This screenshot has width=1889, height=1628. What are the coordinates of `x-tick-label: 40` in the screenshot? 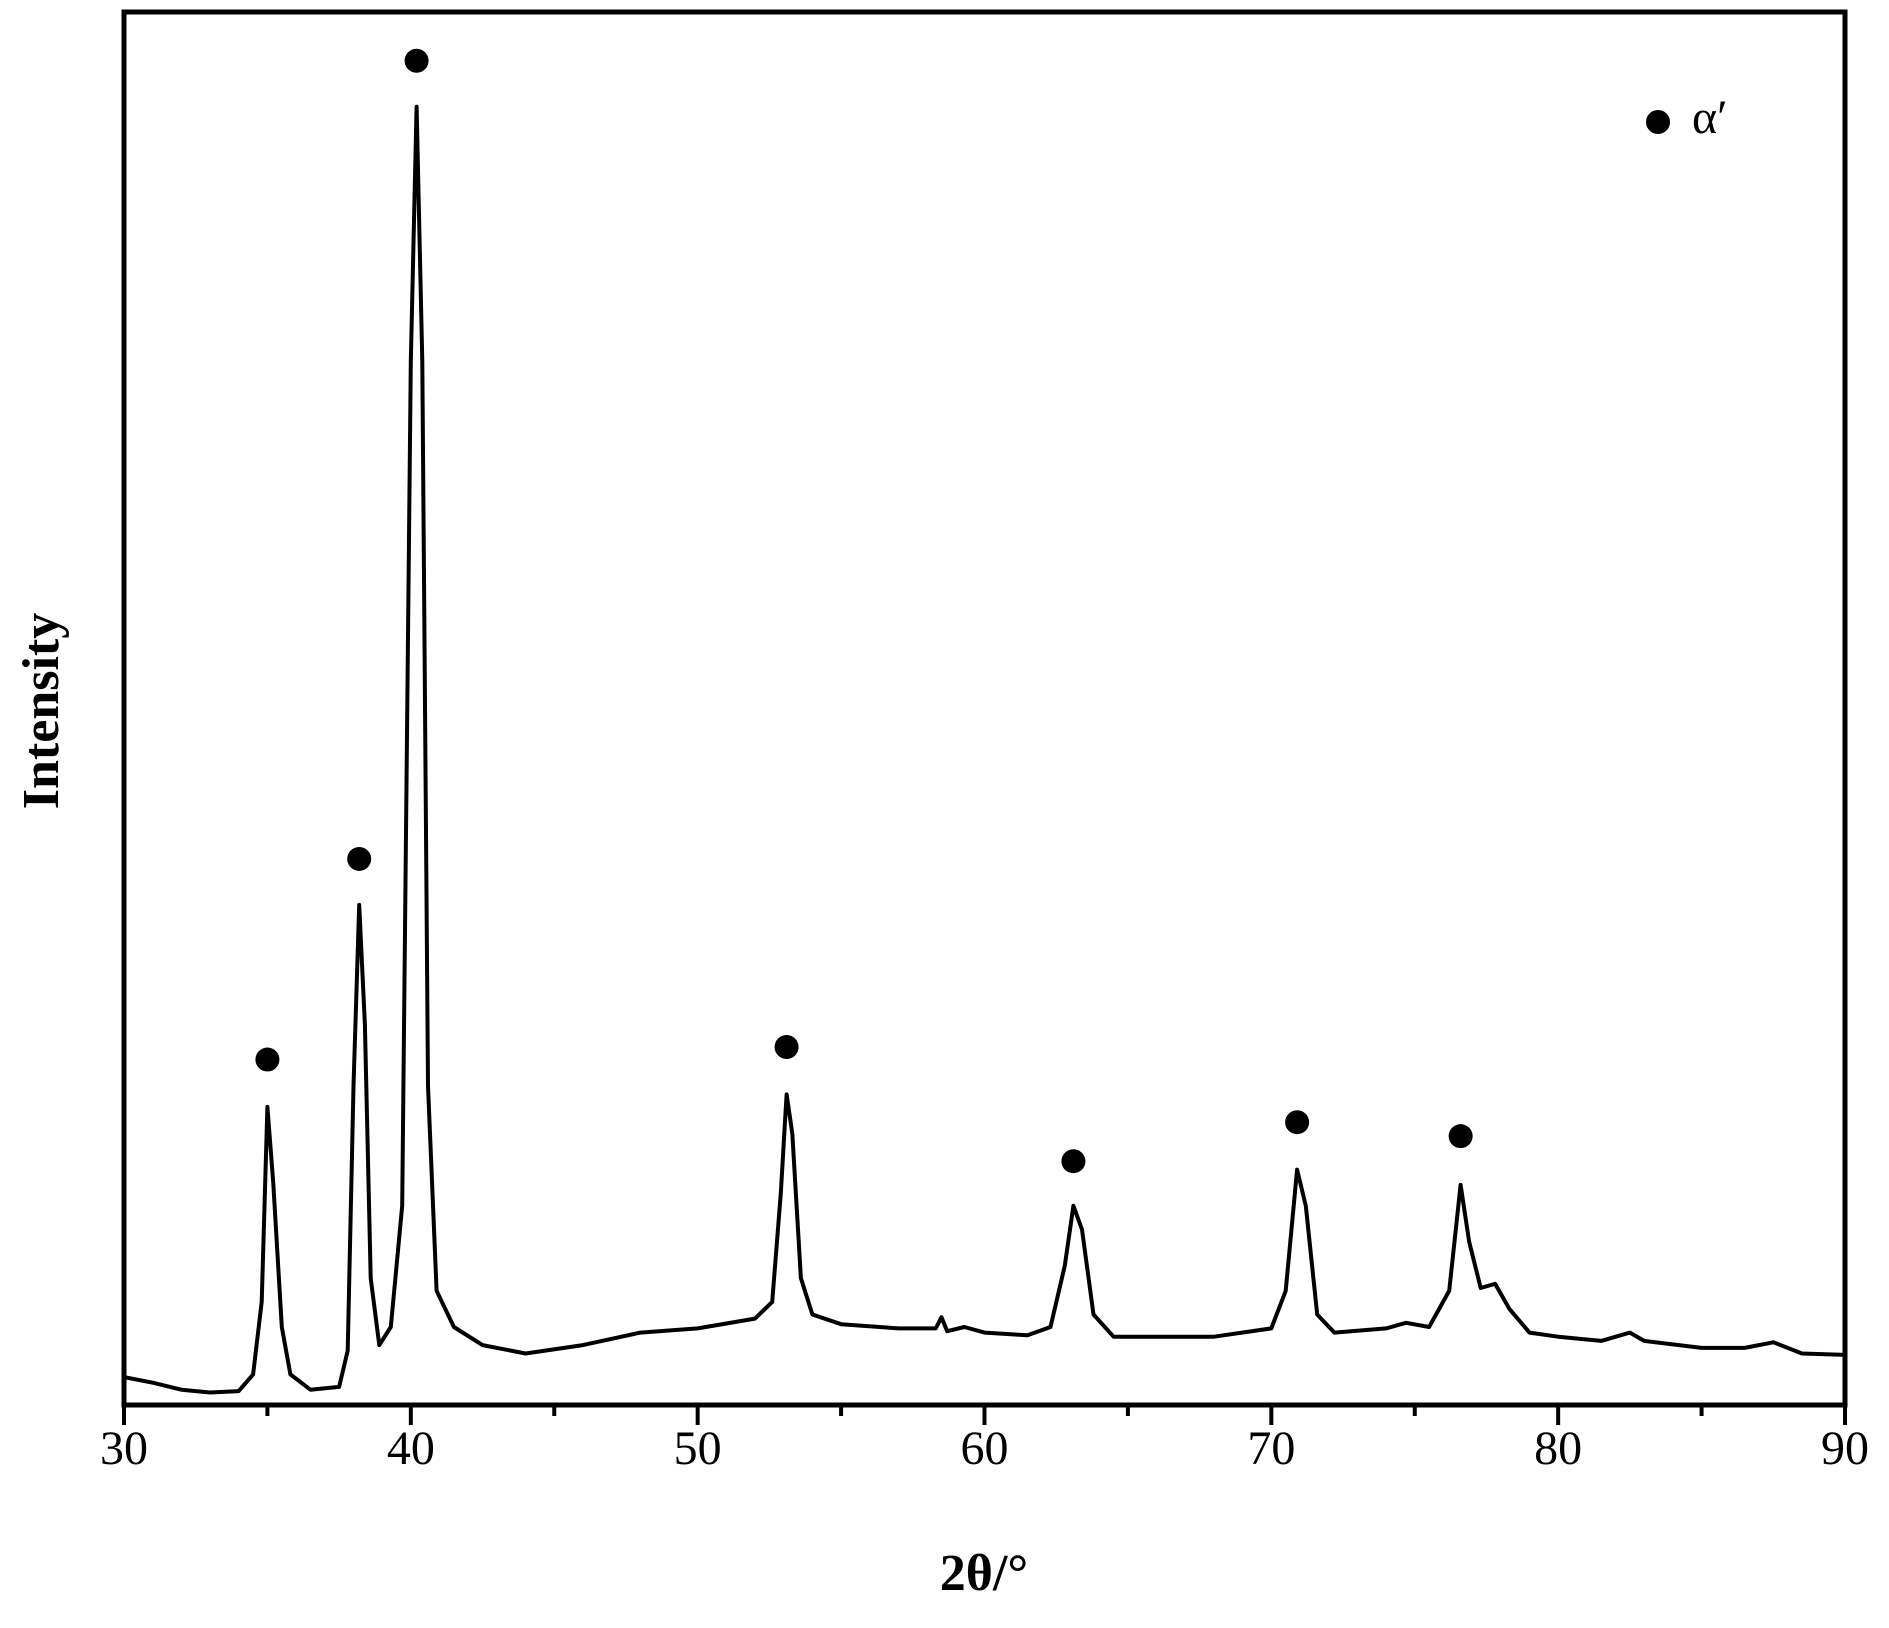 It's located at (411, 1448).